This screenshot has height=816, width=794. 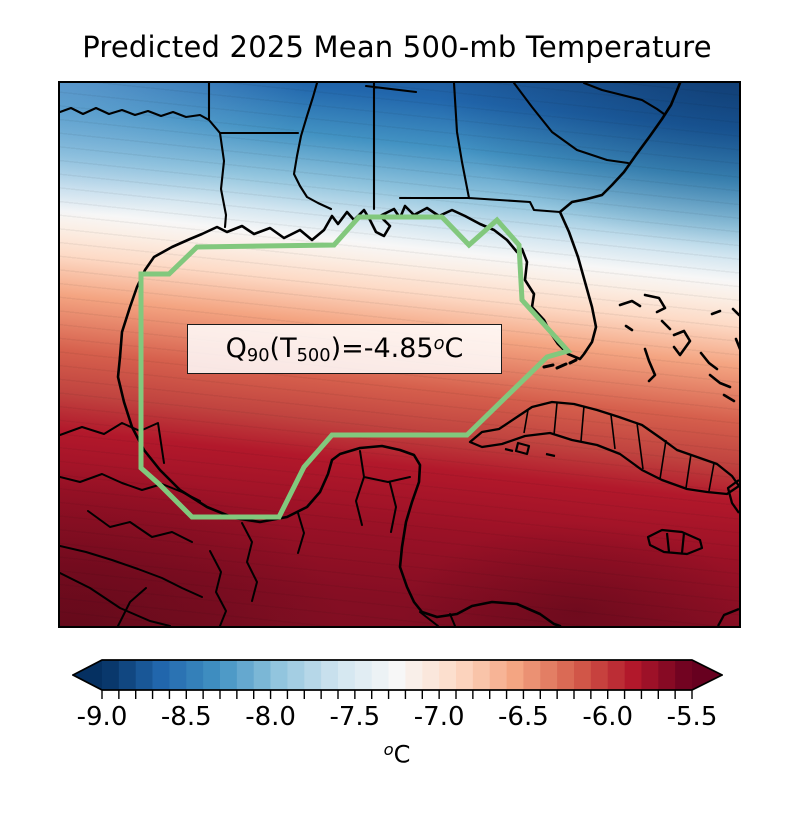 What do you see at coordinates (619, 447) in the screenshot?
I see `cuba-province-borders-path` at bounding box center [619, 447].